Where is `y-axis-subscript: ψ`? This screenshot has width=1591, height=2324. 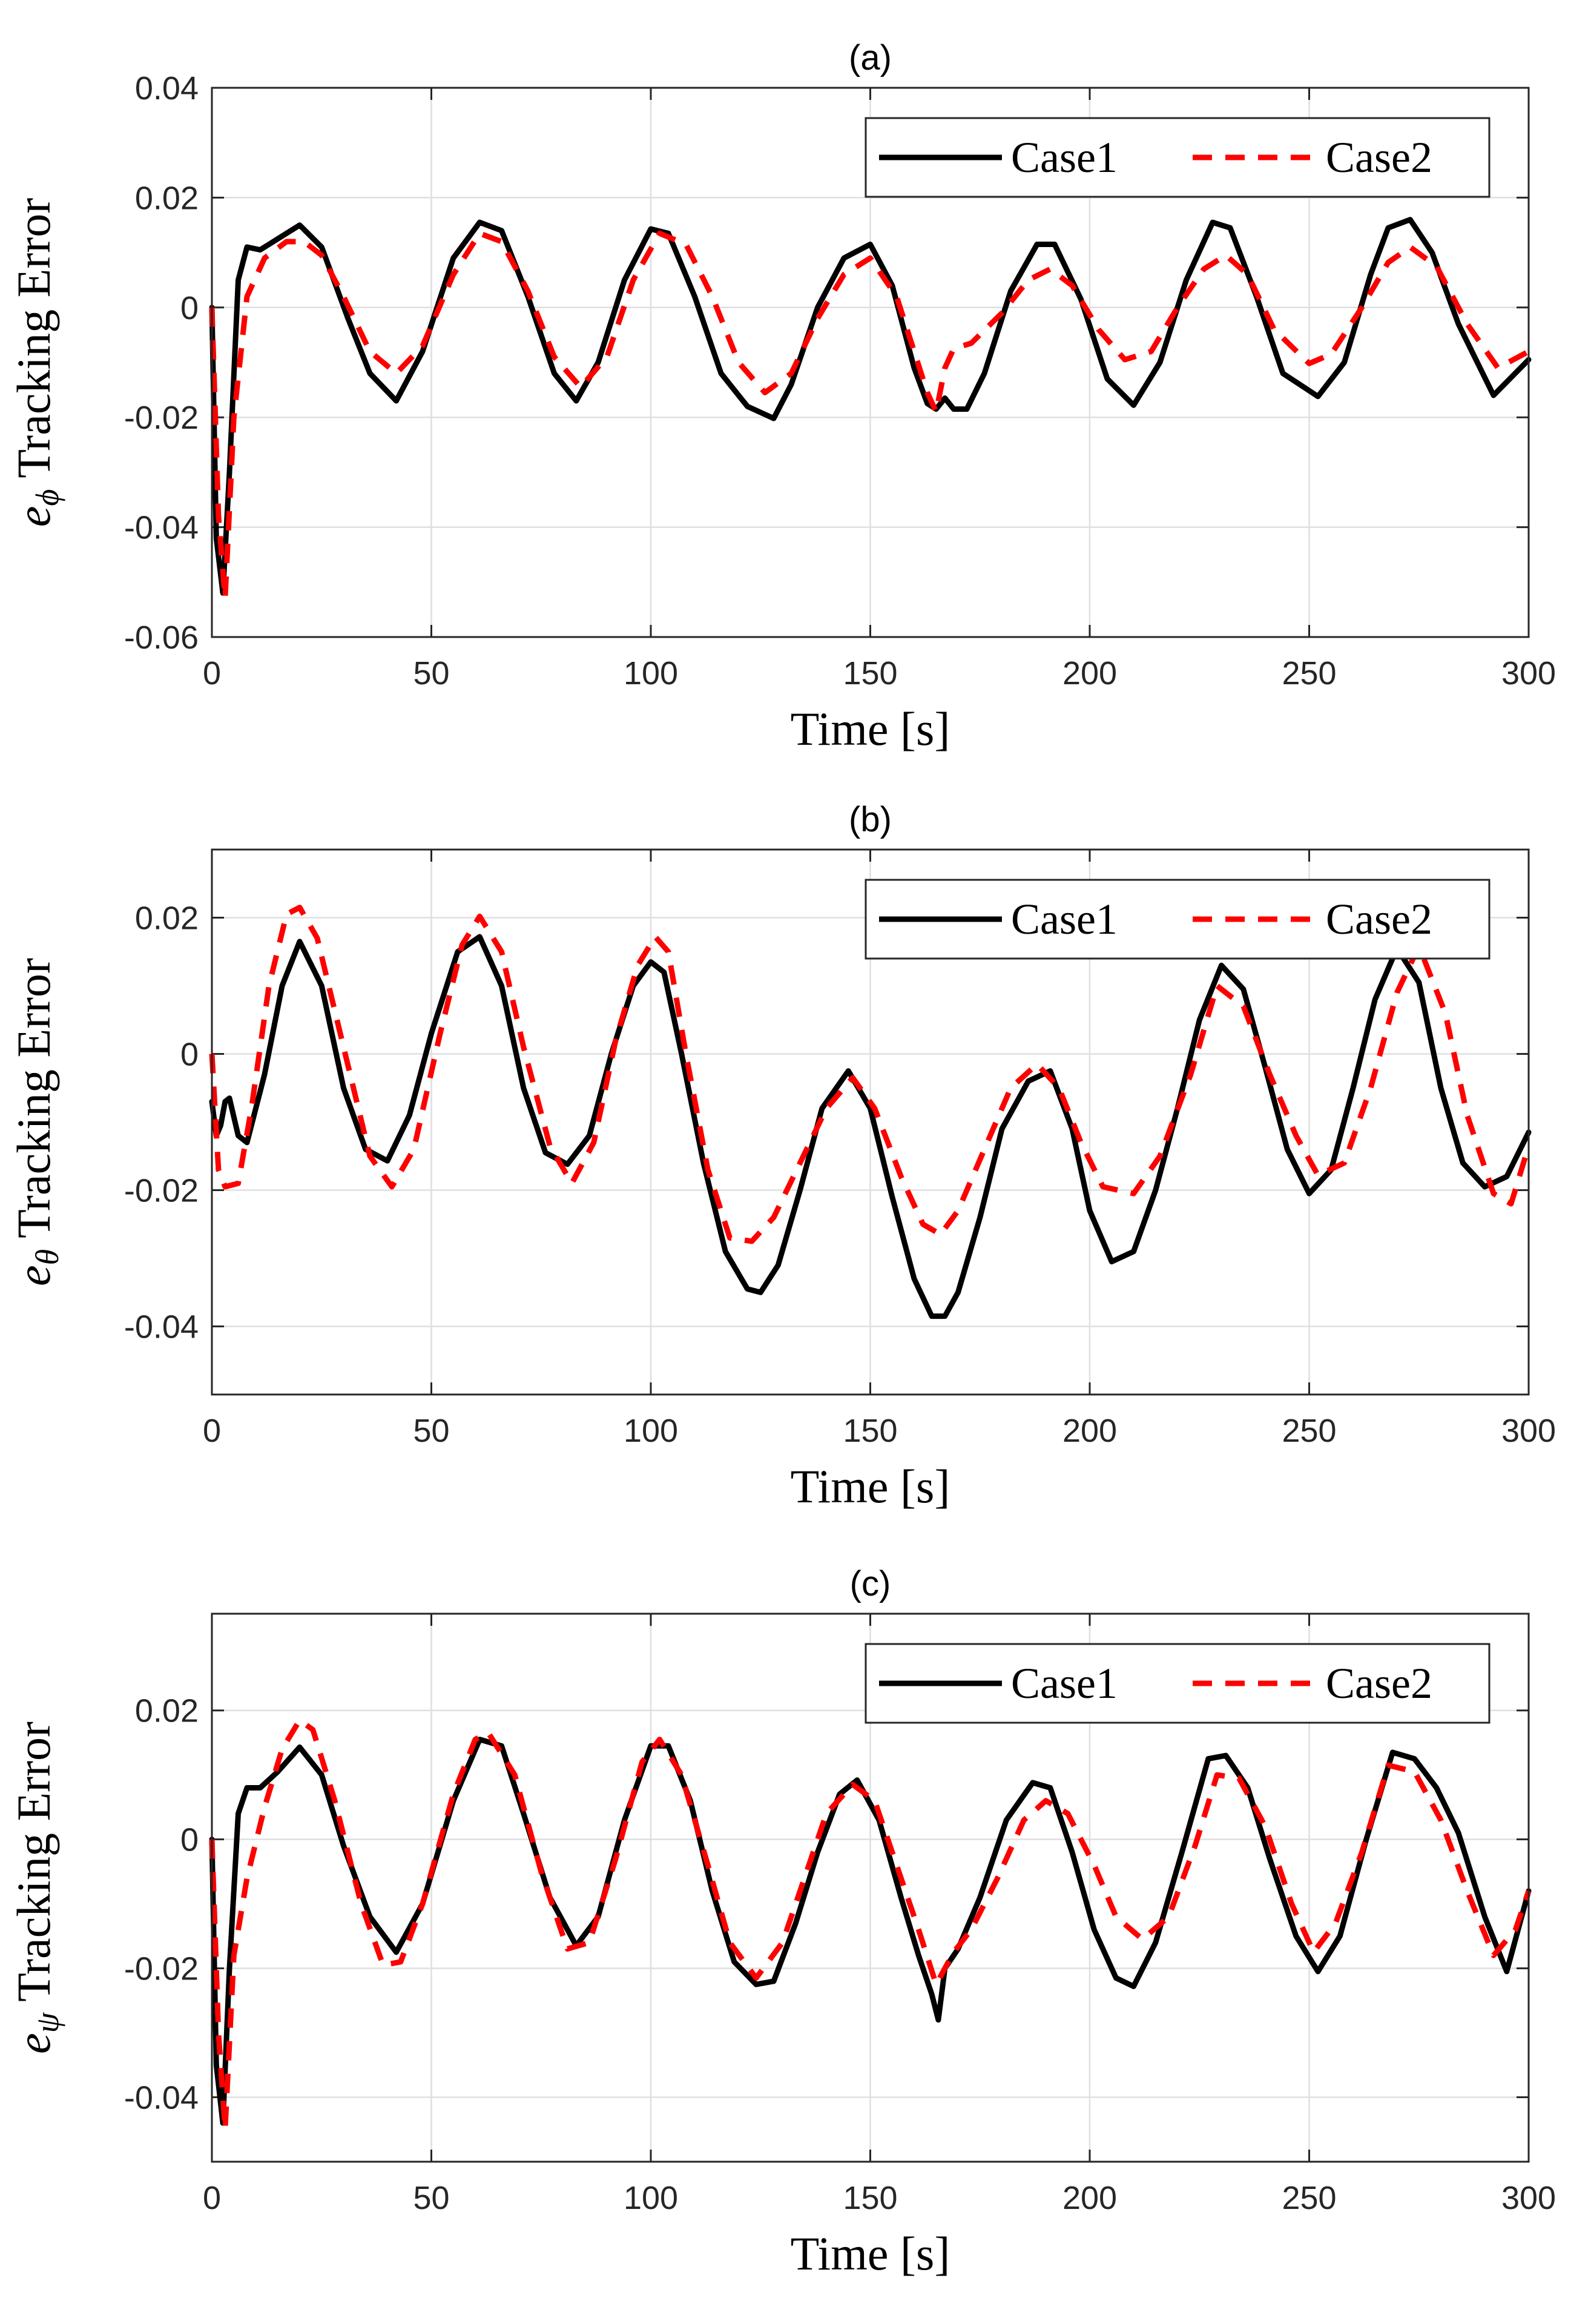 y-axis-subscript: ψ is located at coordinates (47, 2022).